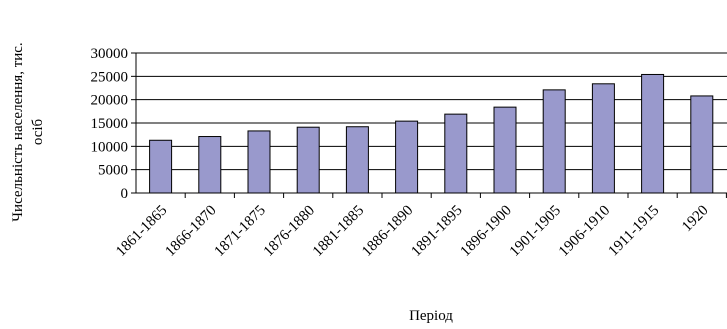  I want to click on x-tick-label: 1911-1915, so click(634, 231).